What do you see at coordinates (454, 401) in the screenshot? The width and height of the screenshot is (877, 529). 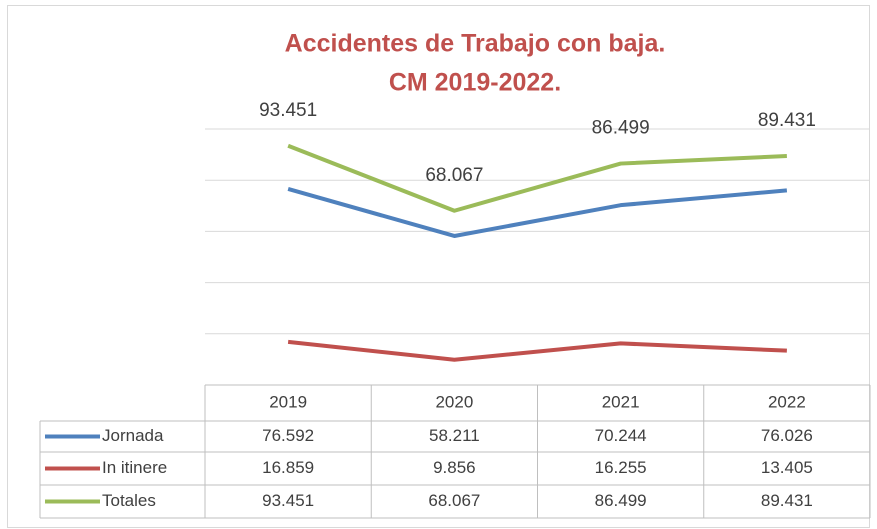 I see `x-tick-label: 2020` at bounding box center [454, 401].